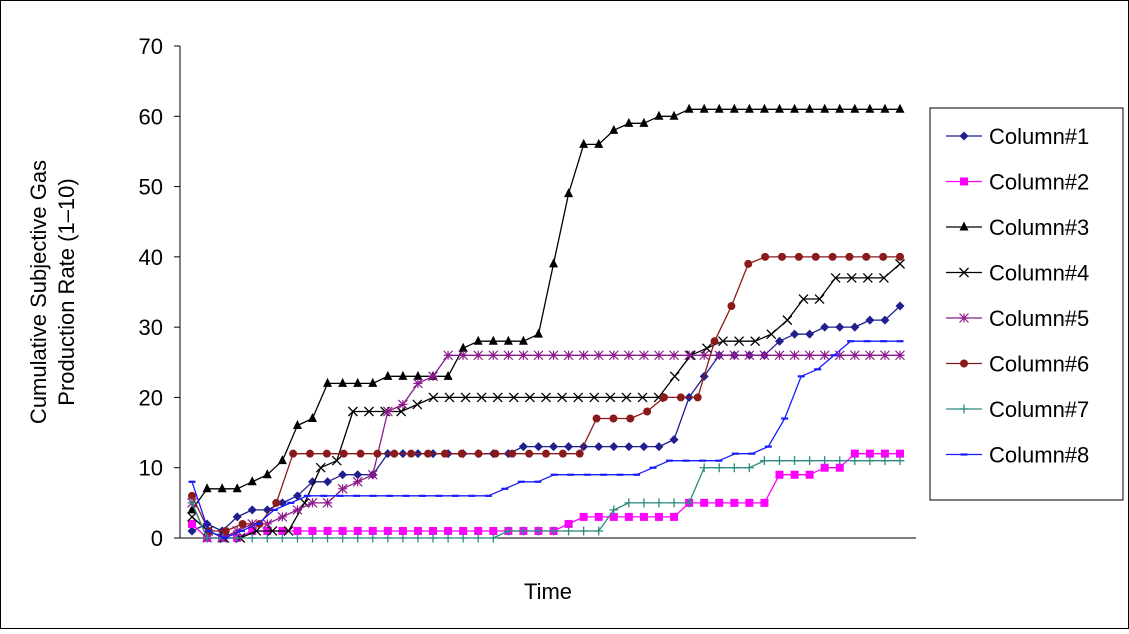 This screenshot has width=1129, height=634. I want to click on legend-box, so click(1026, 304).